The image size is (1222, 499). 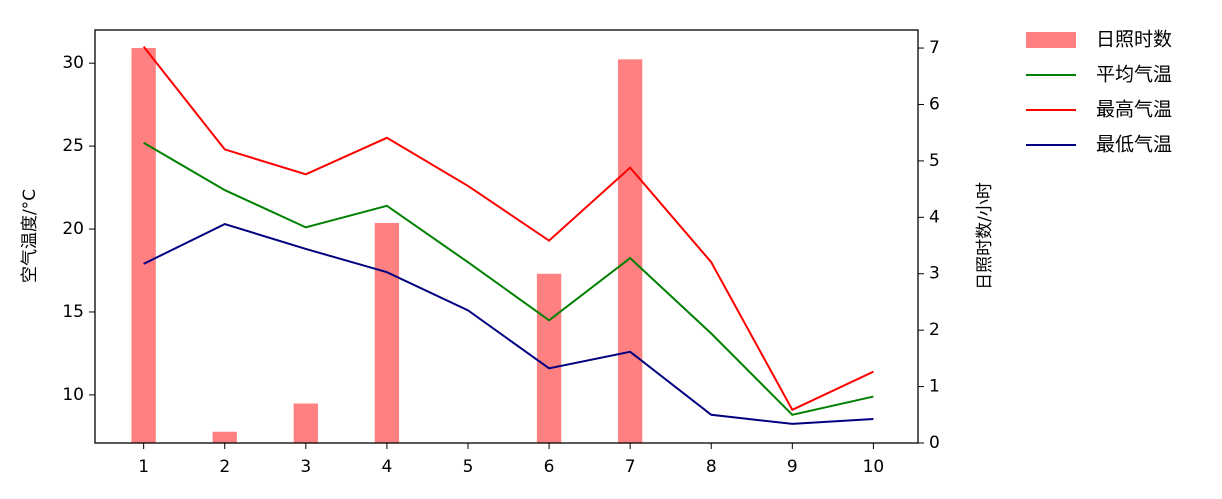 I want to click on legend-label: 最高气温, so click(x=1134, y=110).